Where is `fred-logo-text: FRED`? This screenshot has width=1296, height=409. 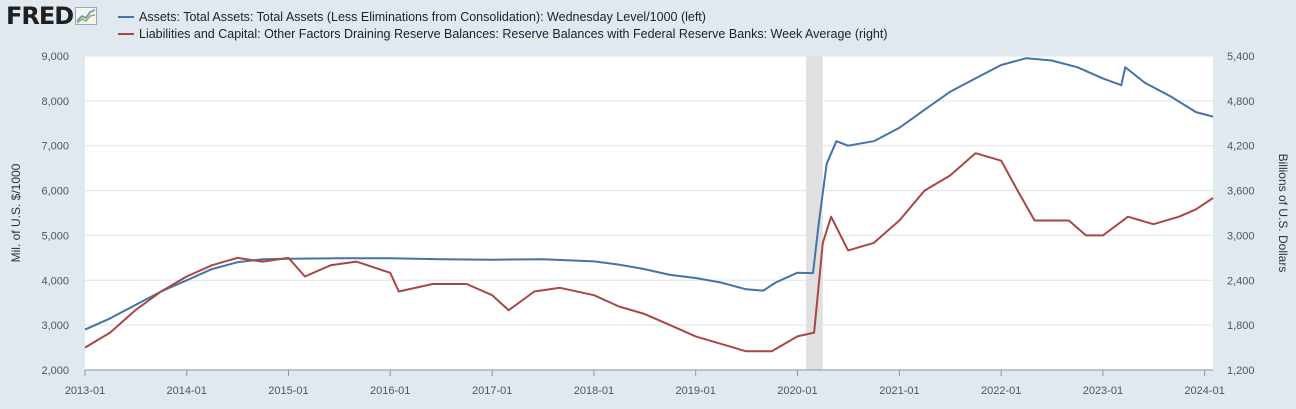
fred-logo-text: FRED is located at coordinates (40, 16).